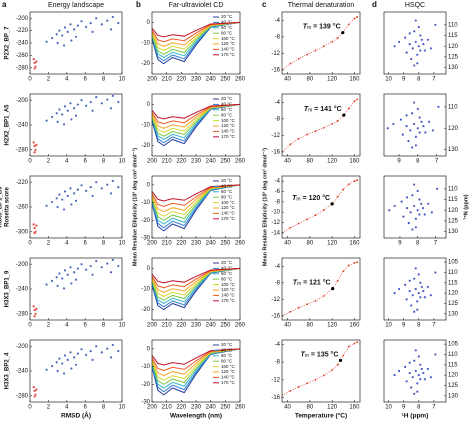 This screenshot has height=429, width=474. Describe the element at coordinates (354, 162) in the screenshot. I see `x-tick-label: 160` at that location.